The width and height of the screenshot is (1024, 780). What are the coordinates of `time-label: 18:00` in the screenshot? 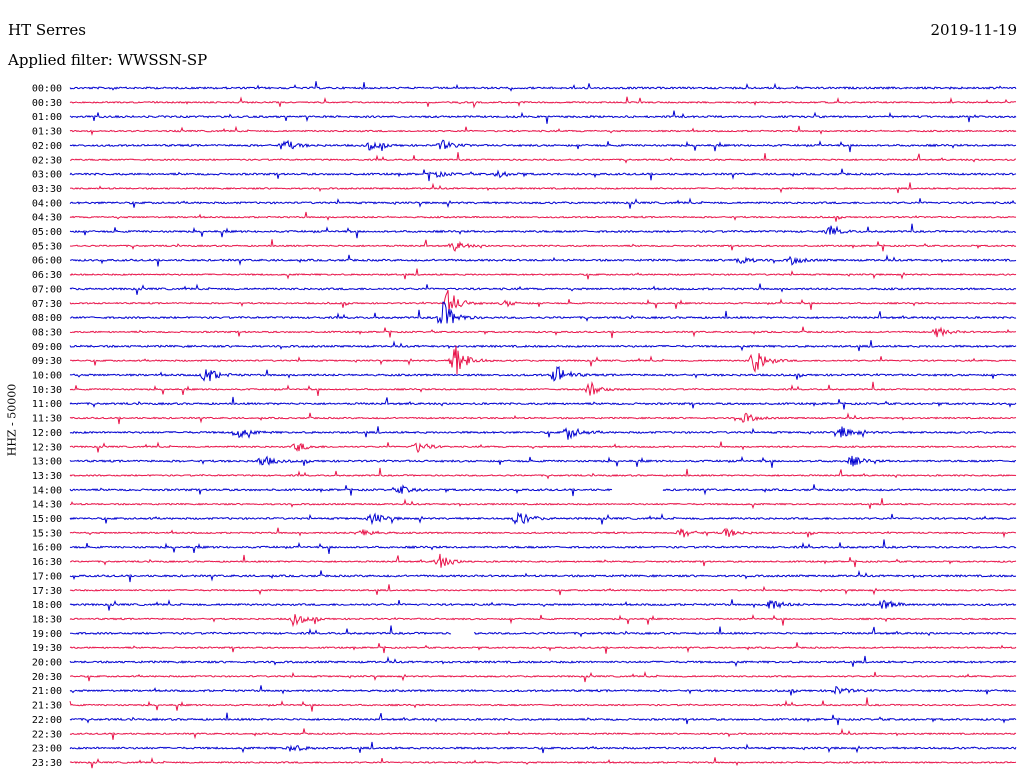 It's located at (47, 605).